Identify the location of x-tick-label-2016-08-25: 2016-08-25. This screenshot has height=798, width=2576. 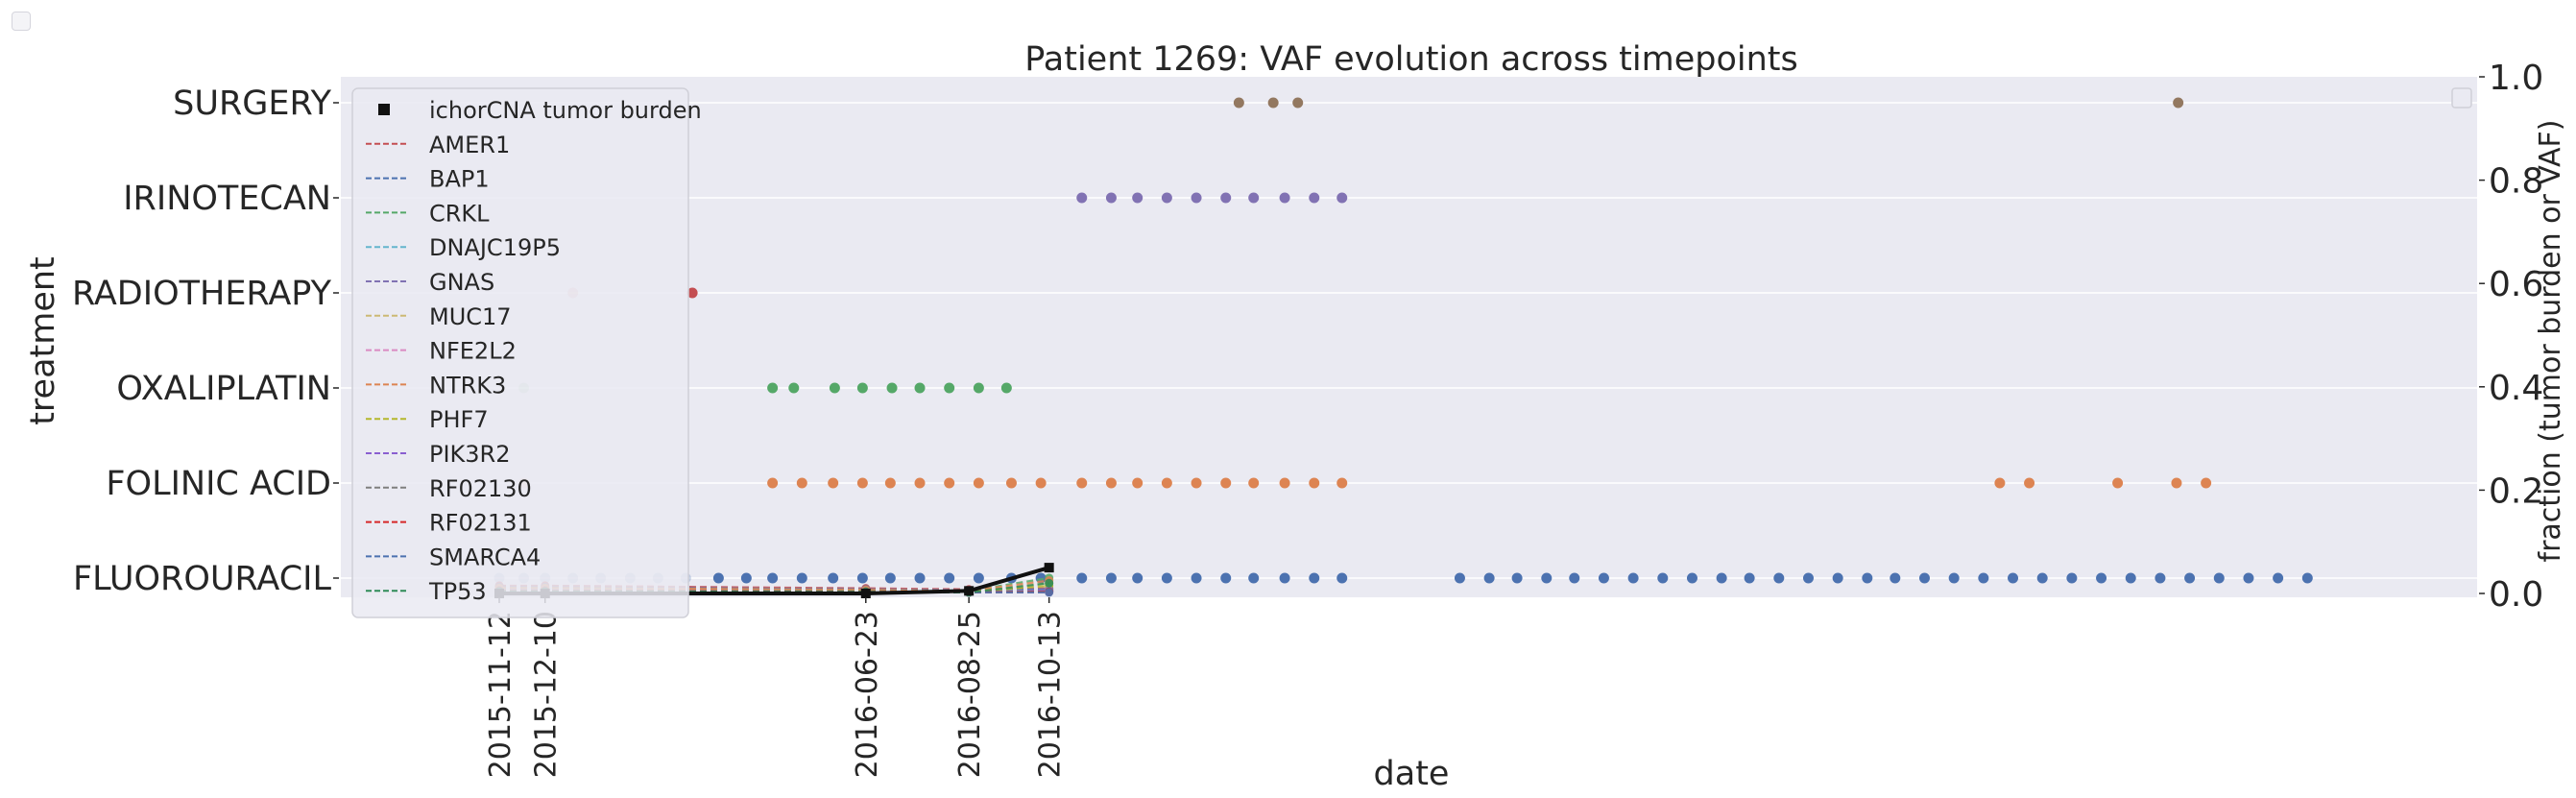
(970, 694).